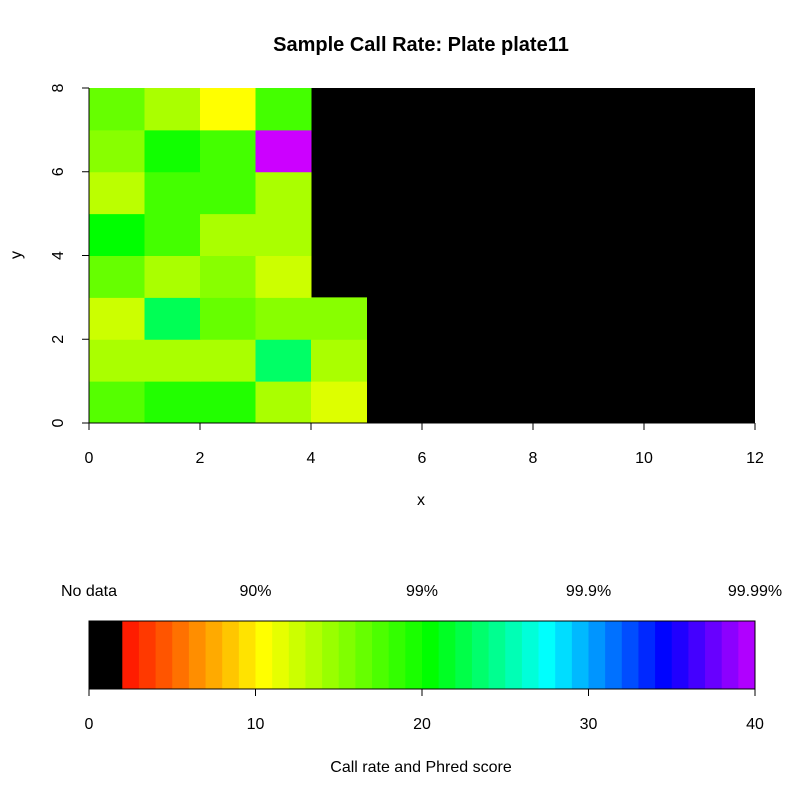 This screenshot has width=800, height=800. I want to click on x-tick-label: 2, so click(200, 458).